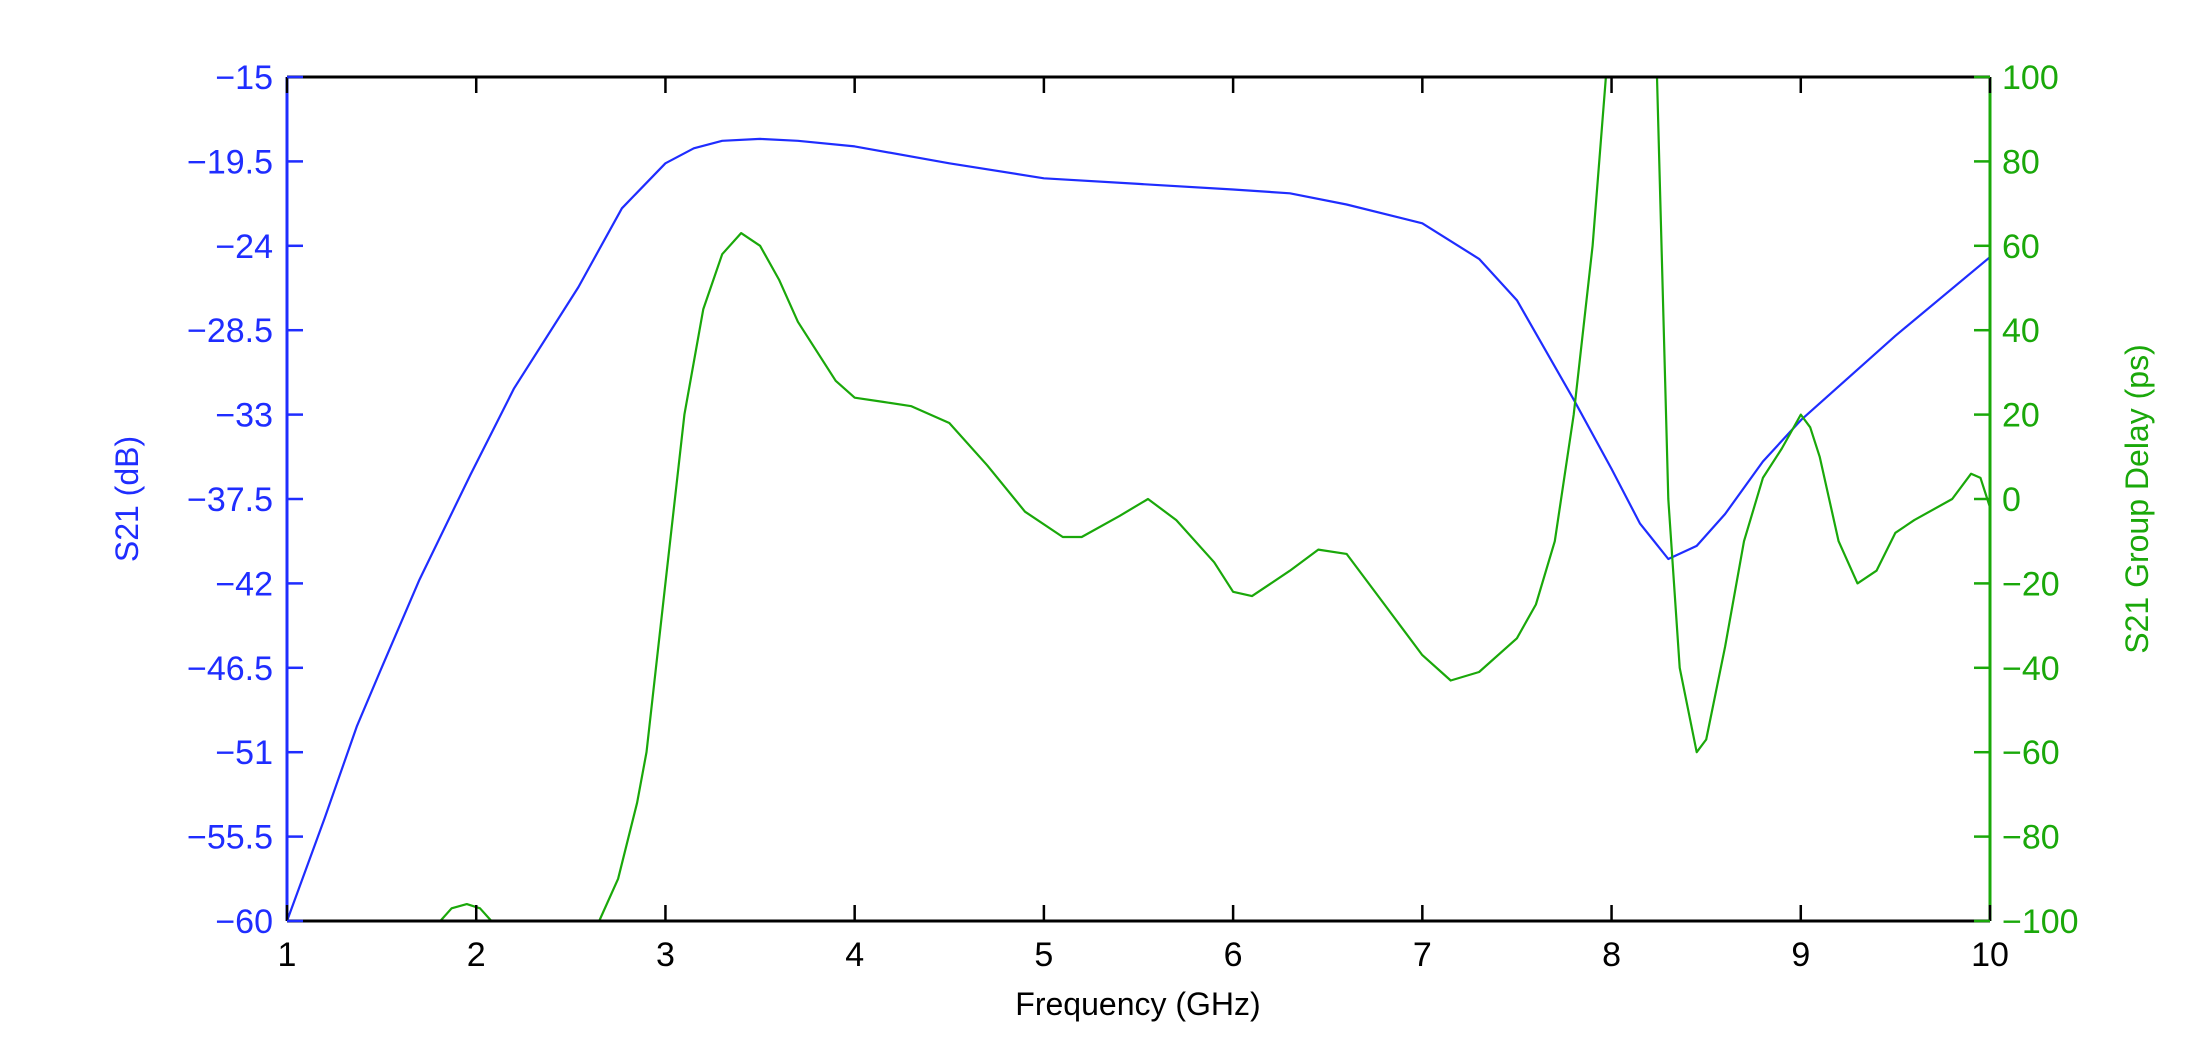 The width and height of the screenshot is (2192, 1042). What do you see at coordinates (230, 331) in the screenshot?
I see `left-tick-label: −28.5` at bounding box center [230, 331].